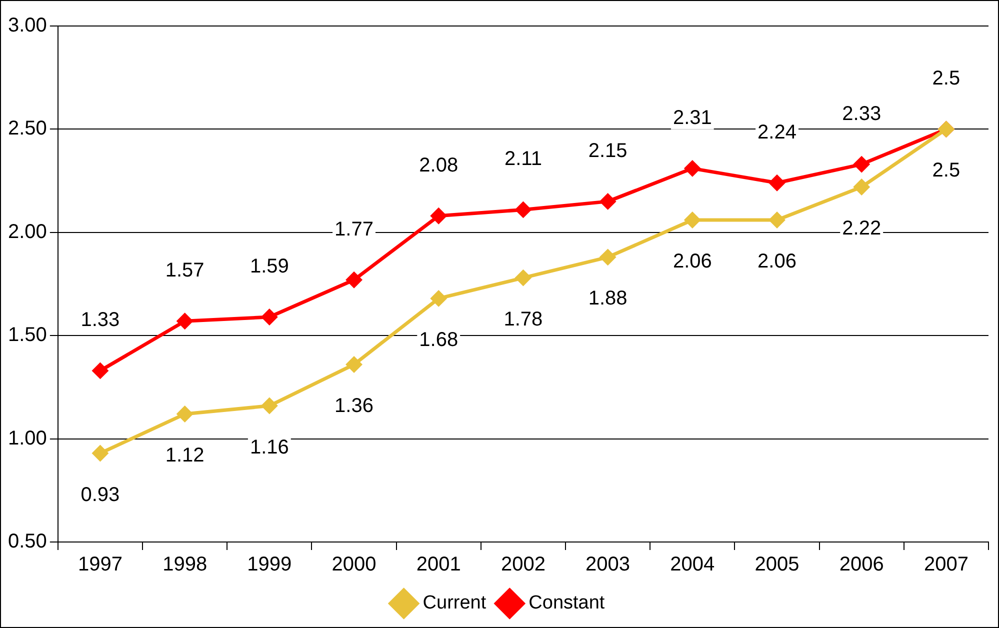 Image resolution: width=999 pixels, height=628 pixels. What do you see at coordinates (269, 447) in the screenshot?
I see `data-label: 1.16` at bounding box center [269, 447].